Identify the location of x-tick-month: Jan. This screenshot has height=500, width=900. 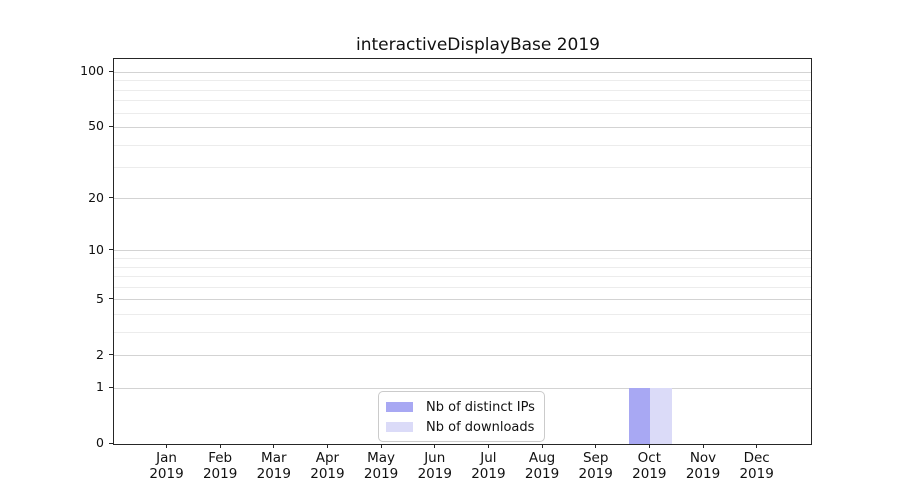
(166, 458).